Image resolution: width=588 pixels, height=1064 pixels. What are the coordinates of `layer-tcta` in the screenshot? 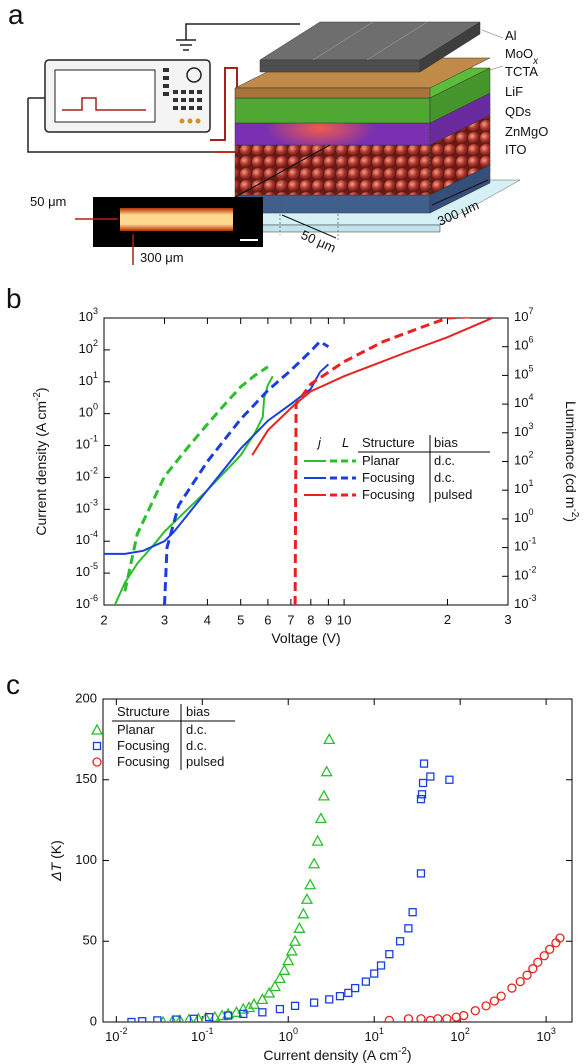 It's located at (332, 110).